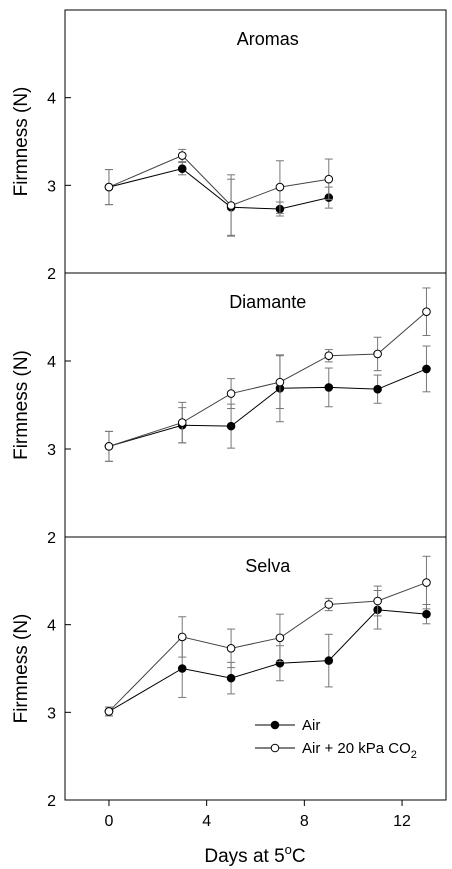 The height and width of the screenshot is (869, 452). What do you see at coordinates (304, 821) in the screenshot?
I see `x-tick-label: 8` at bounding box center [304, 821].